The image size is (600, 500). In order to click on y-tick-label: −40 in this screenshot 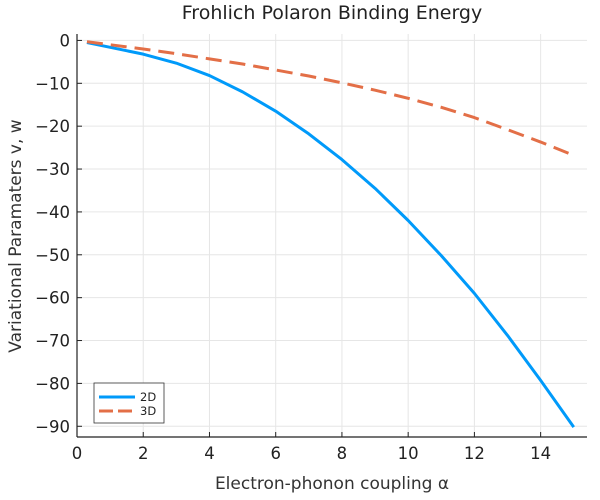, I will do `click(52, 212)`.